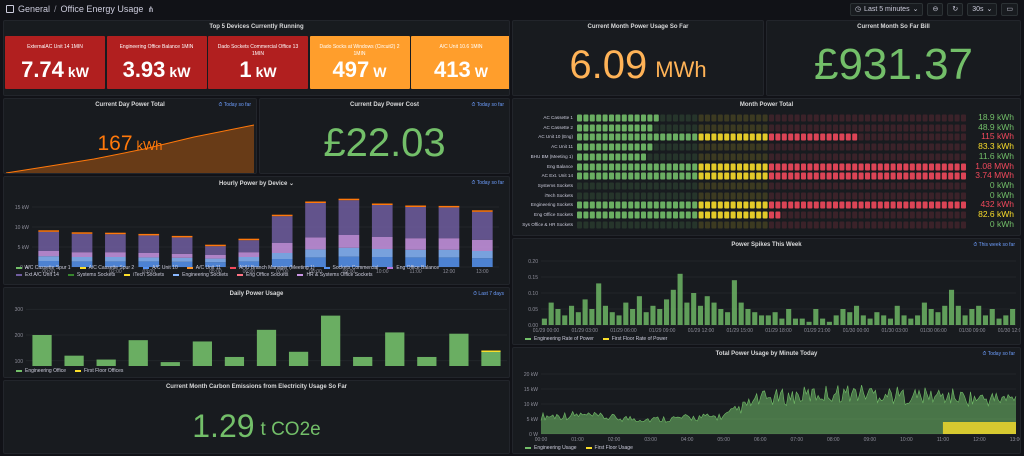 The height and width of the screenshot is (456, 1024). What do you see at coordinates (609, 448) in the screenshot?
I see `legend-item: First Floor Usage` at bounding box center [609, 448].